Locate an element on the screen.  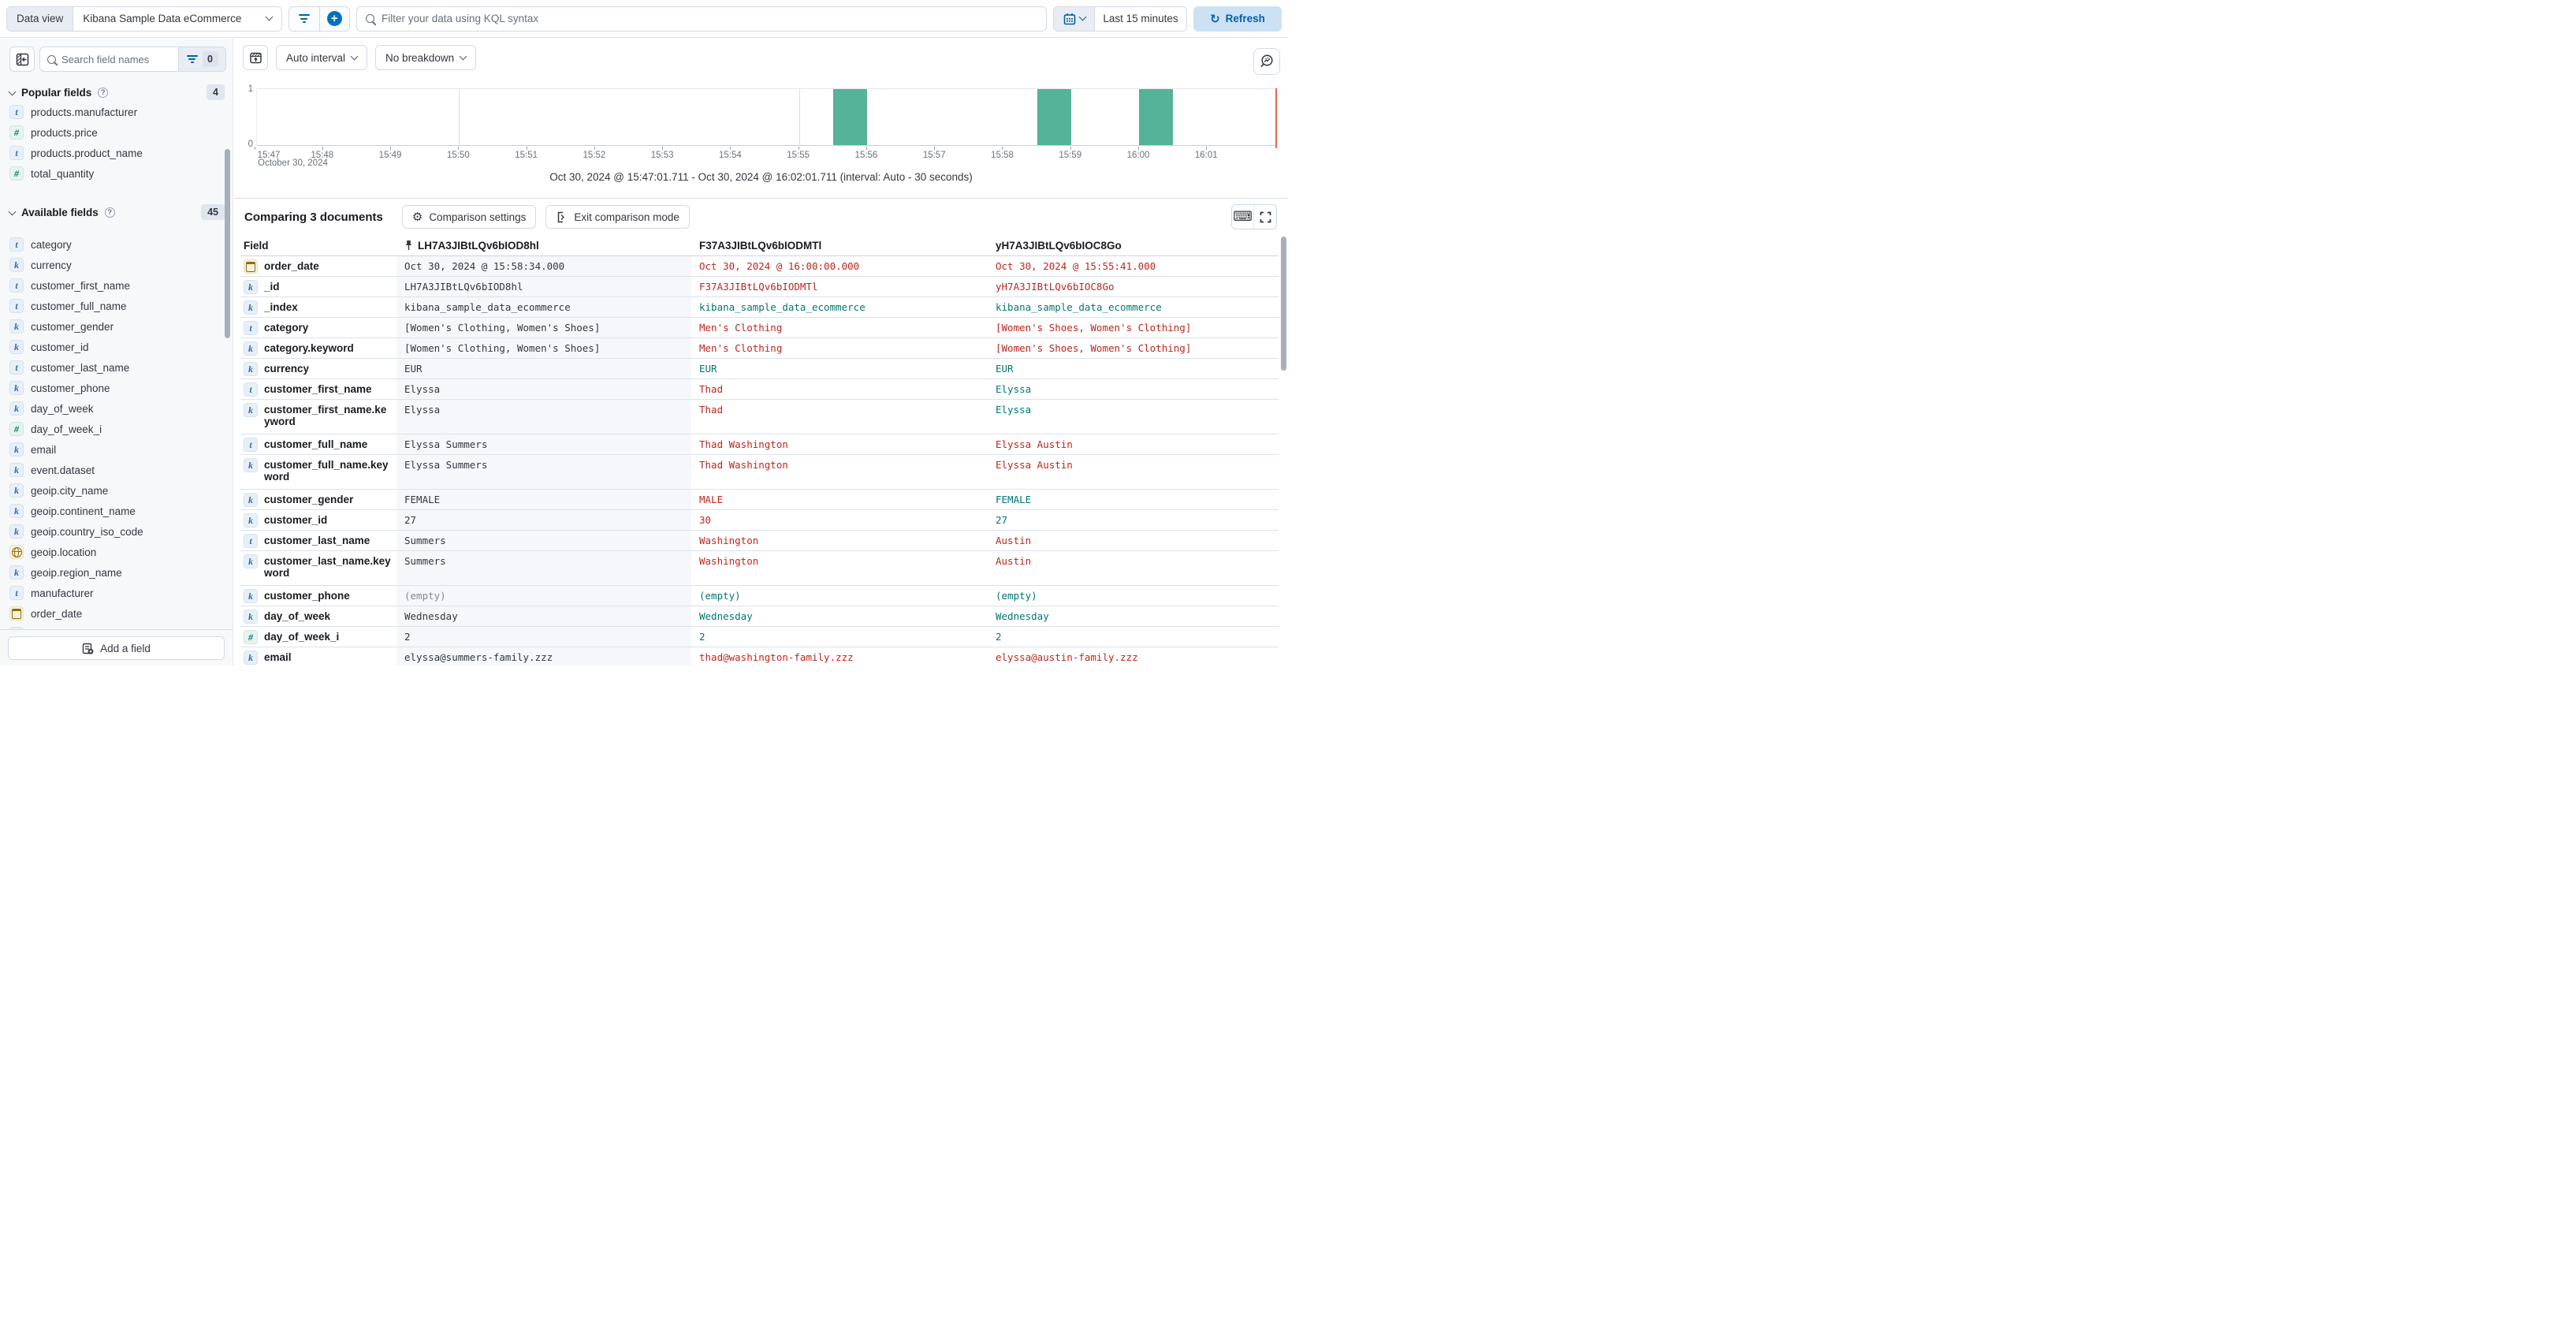
time-range-button: Last 15 minutes is located at coordinates (1140, 18).